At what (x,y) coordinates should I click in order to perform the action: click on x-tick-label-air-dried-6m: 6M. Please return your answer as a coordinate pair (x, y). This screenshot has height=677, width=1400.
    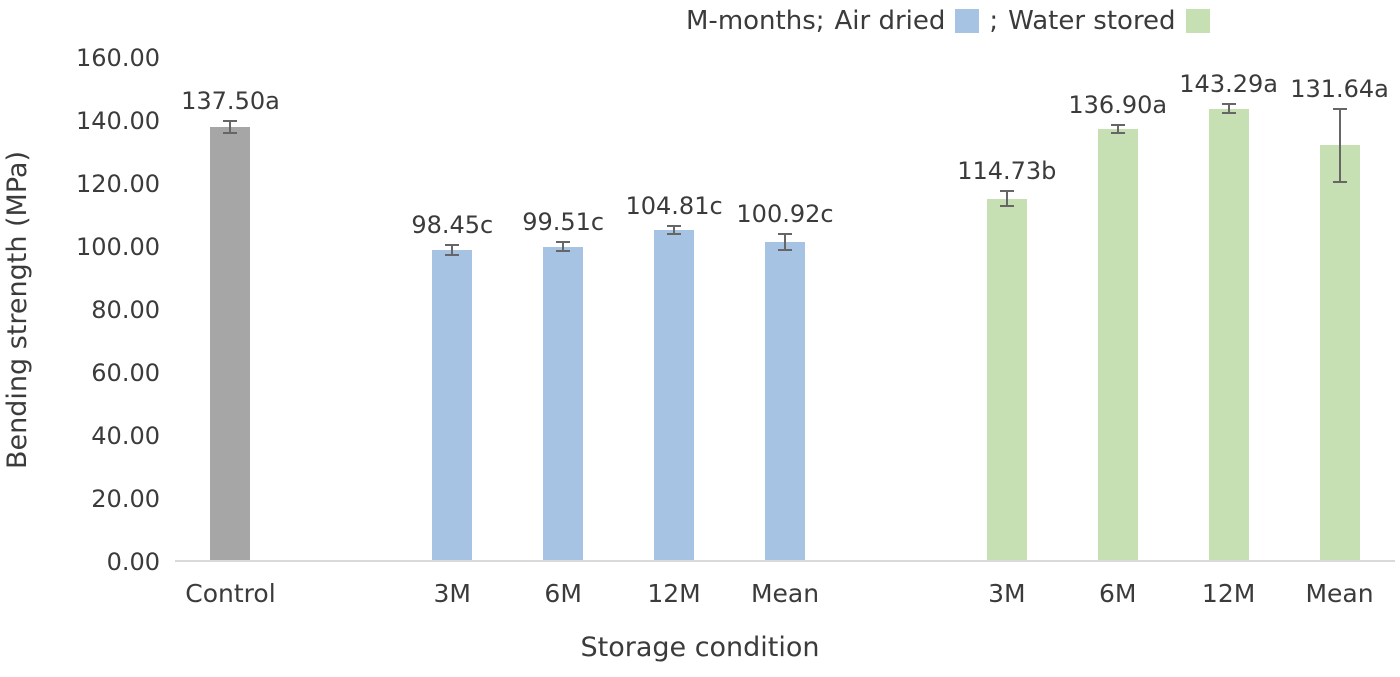
    Looking at the image, I should click on (563, 593).